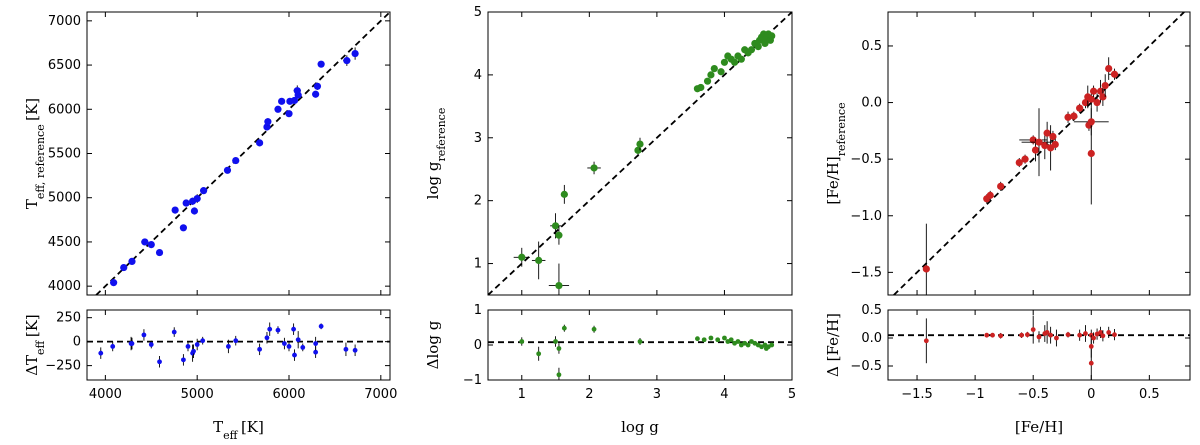 Image resolution: width=1200 pixels, height=445 pixels. Describe the element at coordinates (433, 344) in the screenshot. I see `residual-y-axis-label: Δlog g` at that location.